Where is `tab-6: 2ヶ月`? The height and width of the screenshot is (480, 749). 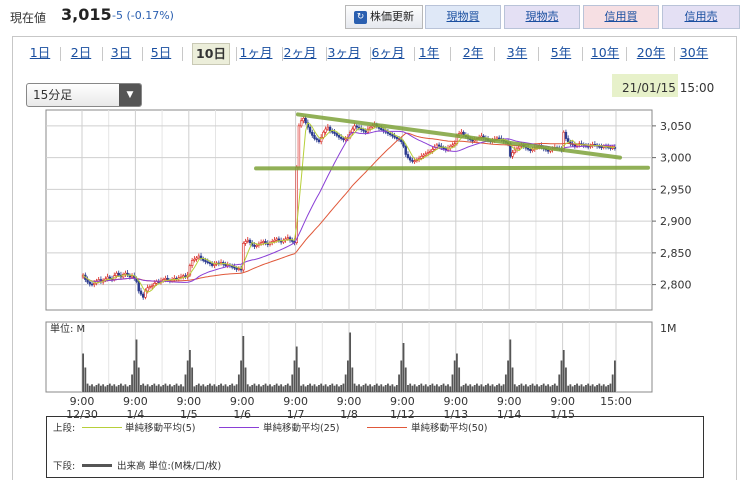 tab-6: 2ヶ月 is located at coordinates (300, 52).